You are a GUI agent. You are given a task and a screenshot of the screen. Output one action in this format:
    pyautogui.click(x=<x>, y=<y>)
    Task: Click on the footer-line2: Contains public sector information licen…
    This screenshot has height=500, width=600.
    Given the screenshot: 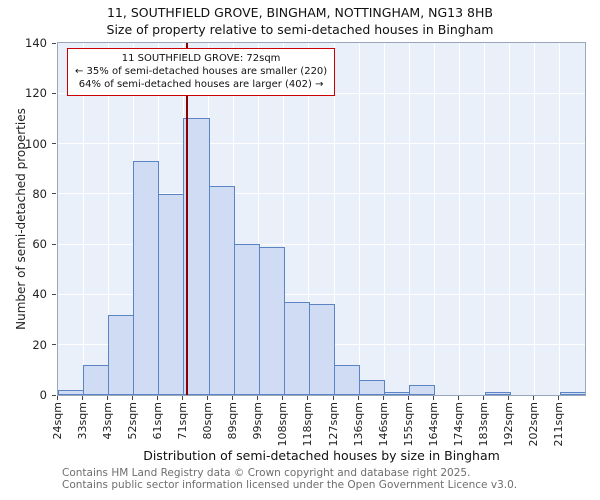 What is the action you would take?
    pyautogui.click(x=290, y=485)
    